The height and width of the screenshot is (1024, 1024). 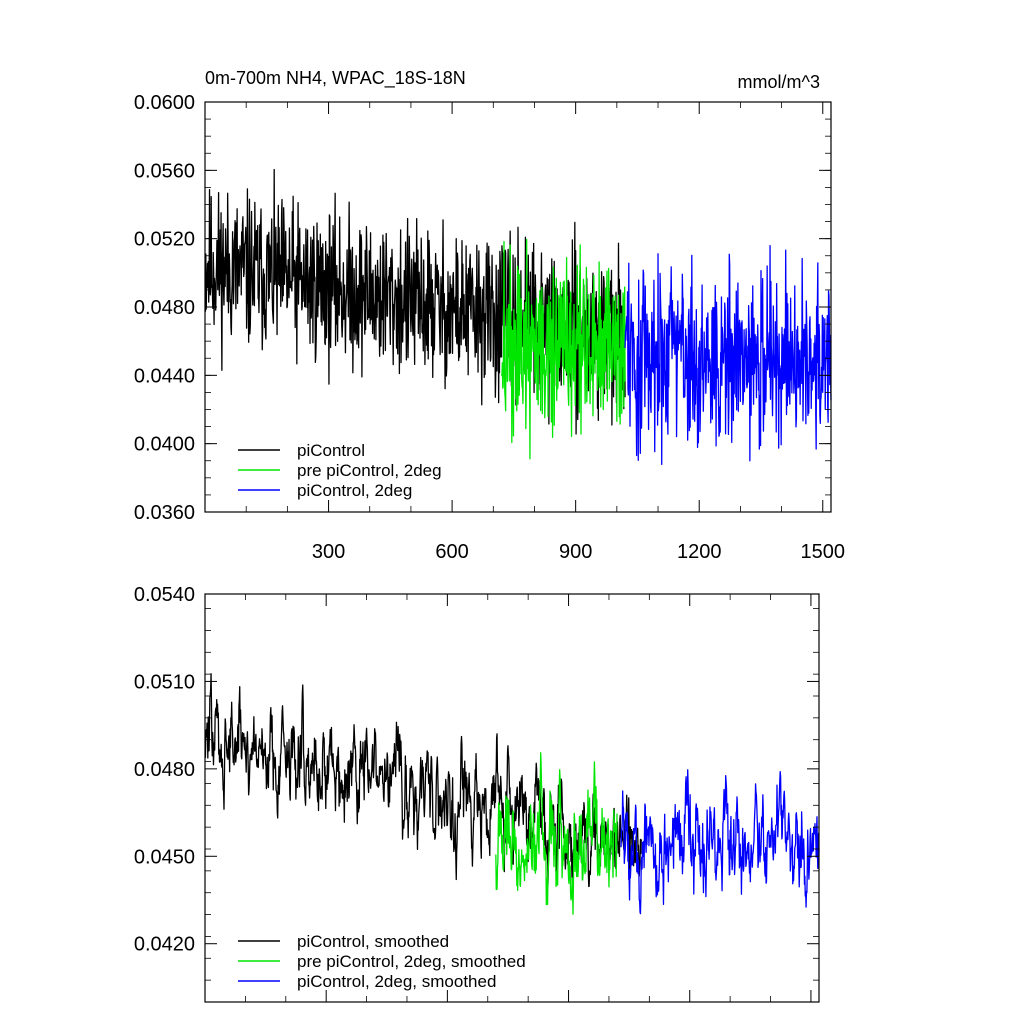 What do you see at coordinates (423, 780) in the screenshot?
I see `series-line-picontrol-smoothed` at bounding box center [423, 780].